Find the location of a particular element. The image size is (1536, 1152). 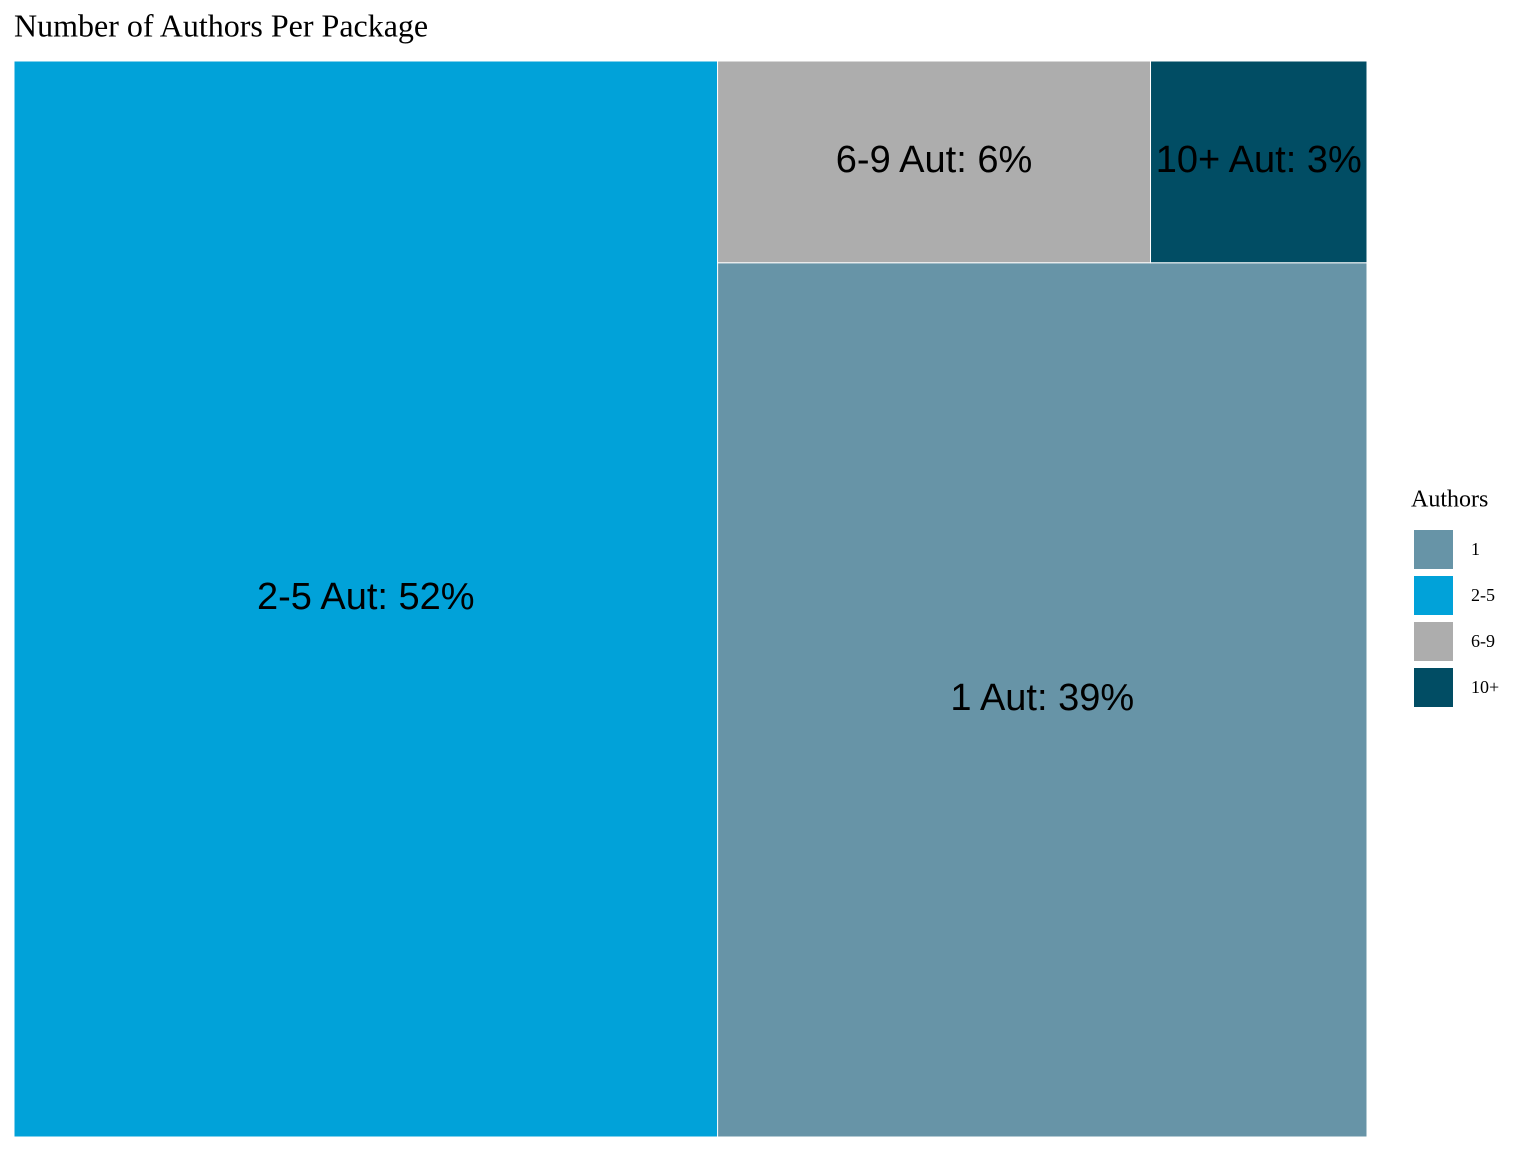

tile-label: 10+ Aut: 3% is located at coordinates (1259, 160).